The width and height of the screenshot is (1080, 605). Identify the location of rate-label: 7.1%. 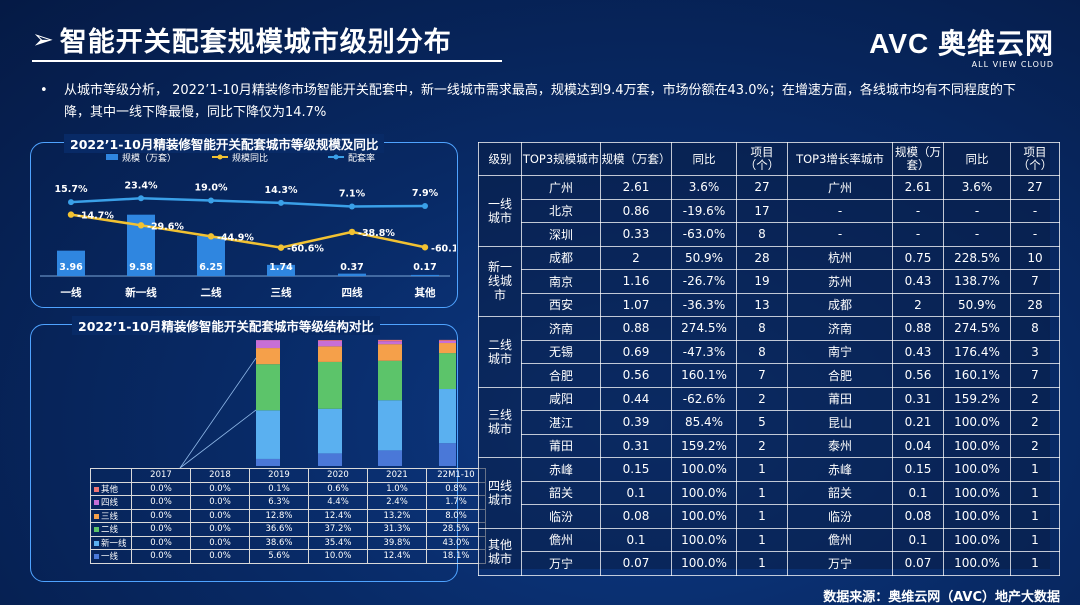
(352, 193).